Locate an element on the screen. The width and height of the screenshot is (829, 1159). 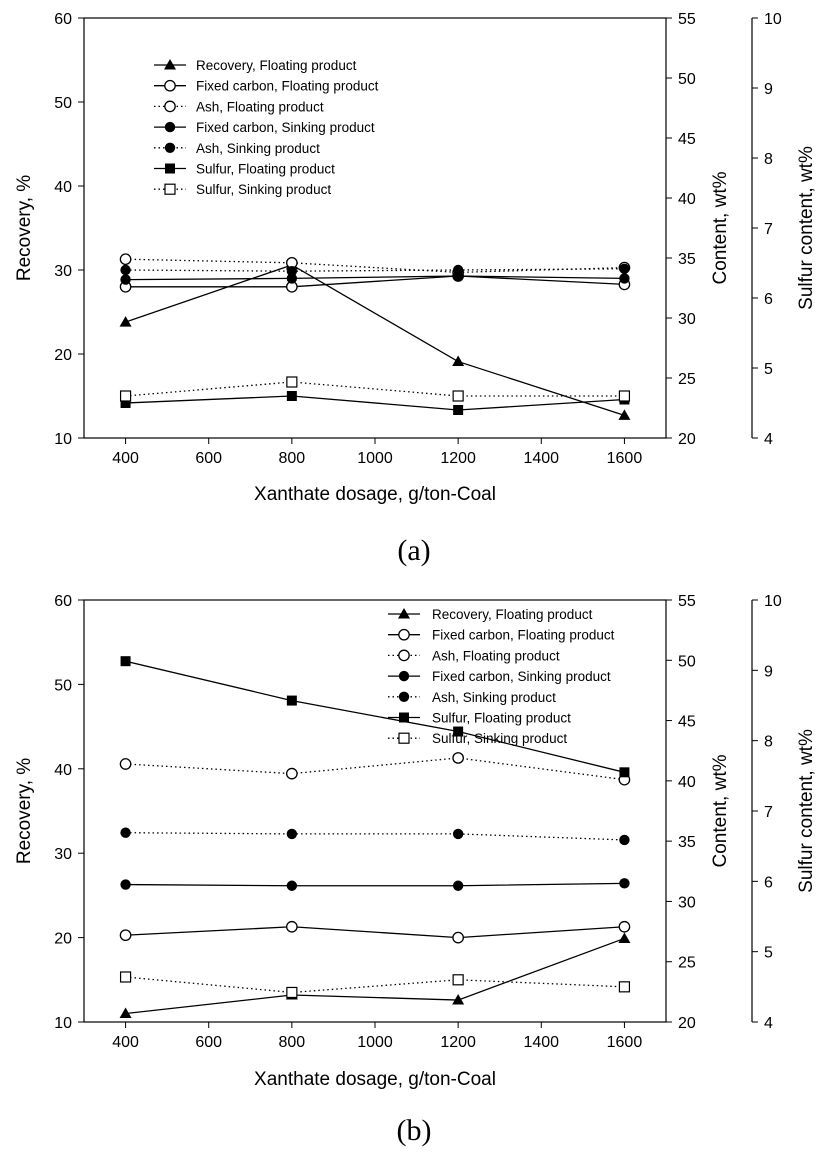
y2-tick-label: 35 is located at coordinates (687, 259).